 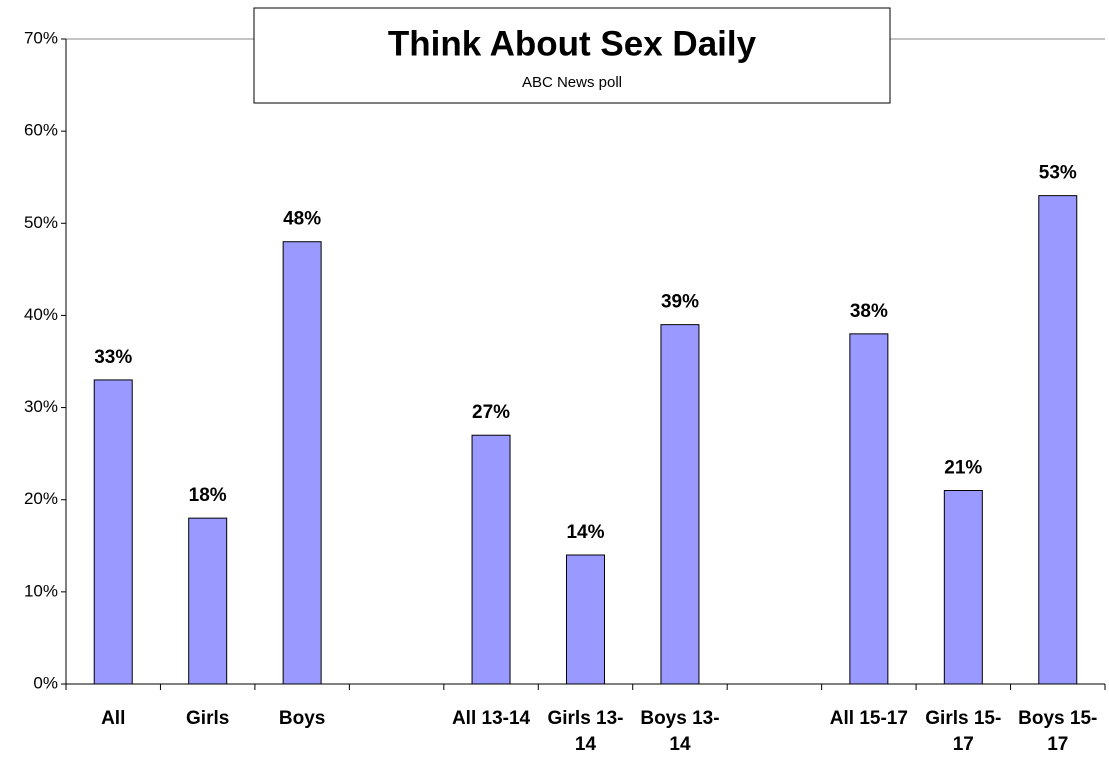 I want to click on y-tick-label: 0%, so click(x=45, y=682).